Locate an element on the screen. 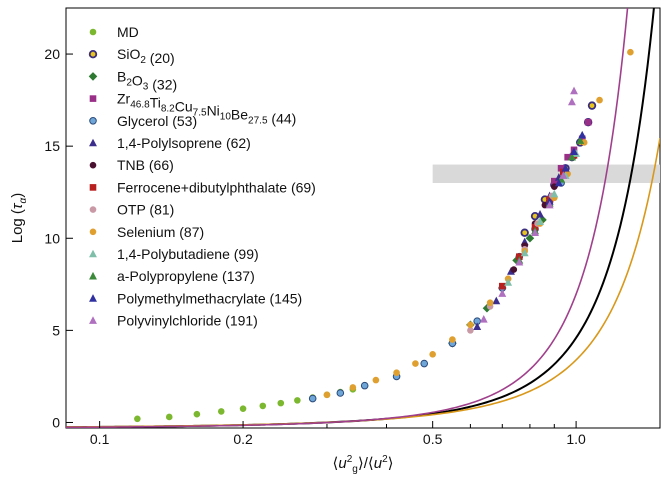  legend-label: B2O3 (32) is located at coordinates (147, 80).